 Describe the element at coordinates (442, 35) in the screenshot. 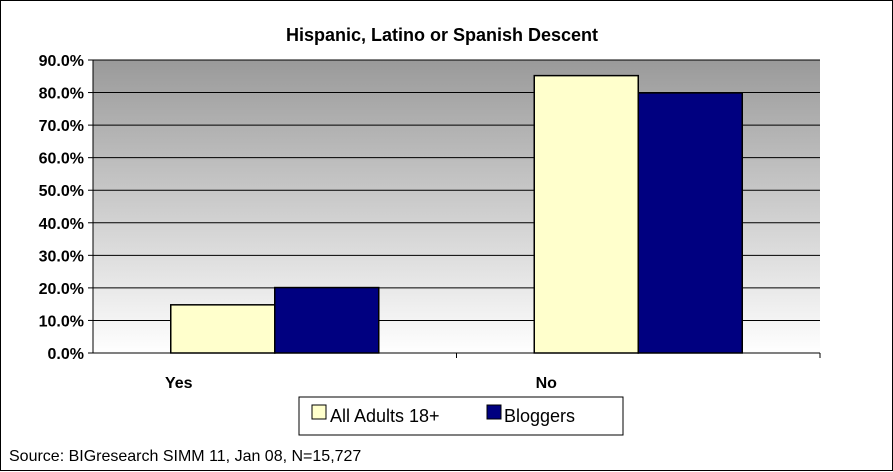

I see `chart-title: Hispanic, Latino or Spanish Descent` at that location.